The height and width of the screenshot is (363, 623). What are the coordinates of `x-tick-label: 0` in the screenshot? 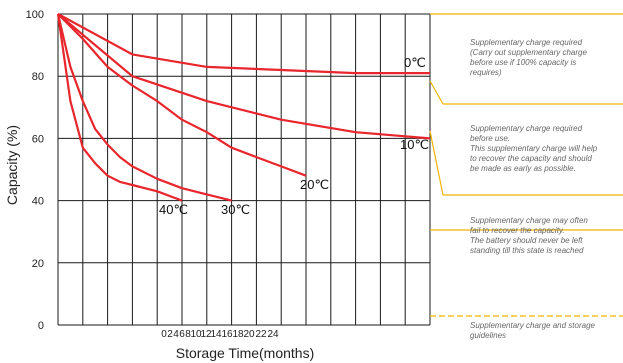 It's located at (164, 334).